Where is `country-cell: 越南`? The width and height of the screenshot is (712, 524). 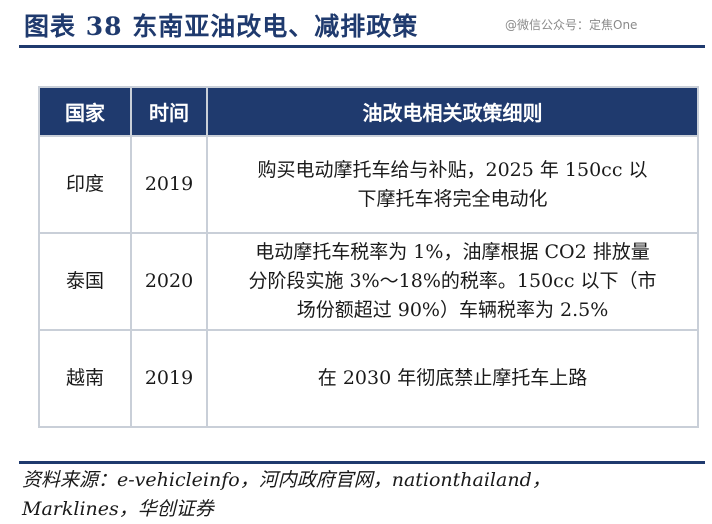
country-cell: 越南 is located at coordinates (85, 378).